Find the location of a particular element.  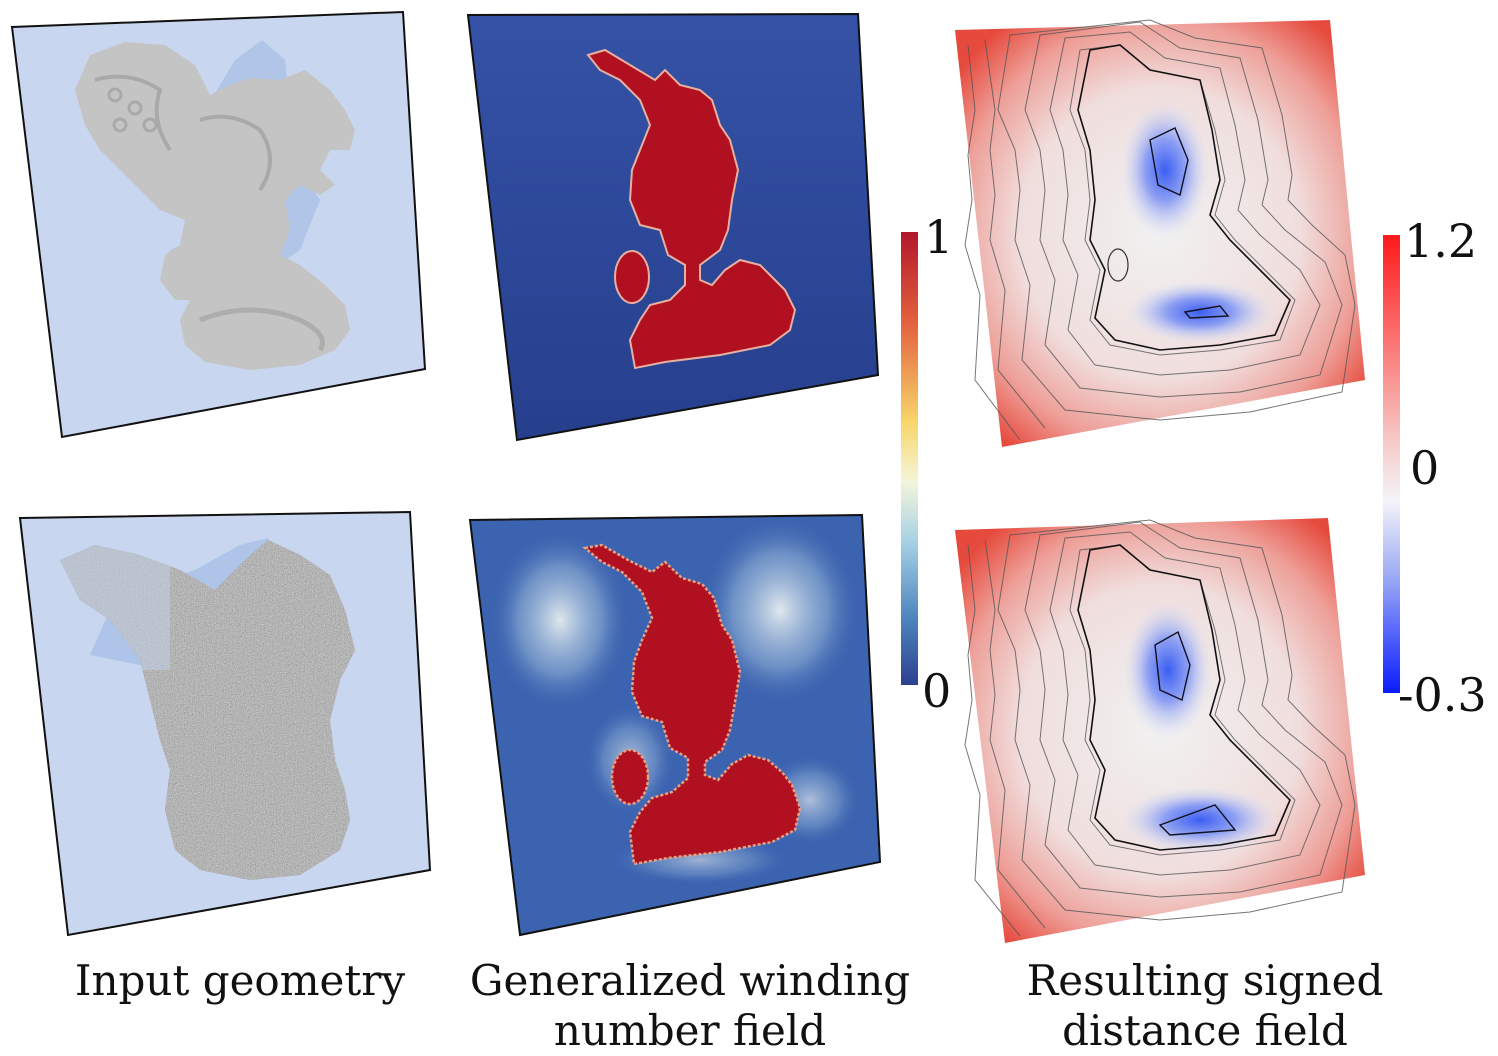

caption-signed-distance-field: Resulting signed distance field is located at coordinates (1205, 1006).